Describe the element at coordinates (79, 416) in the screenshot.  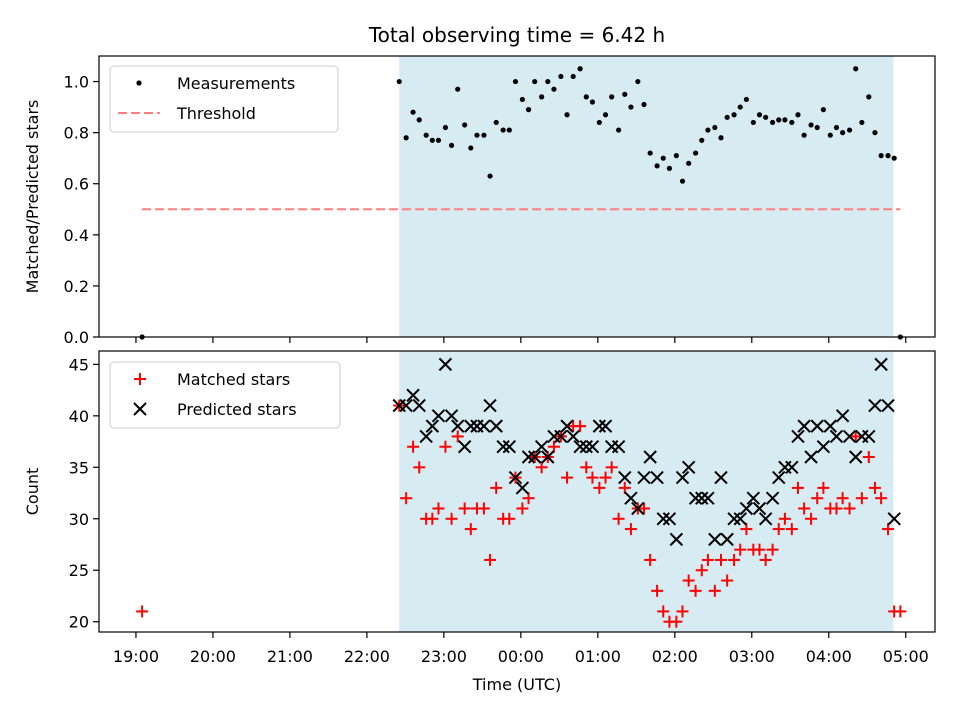
I see `y-tick-label: 40` at that location.